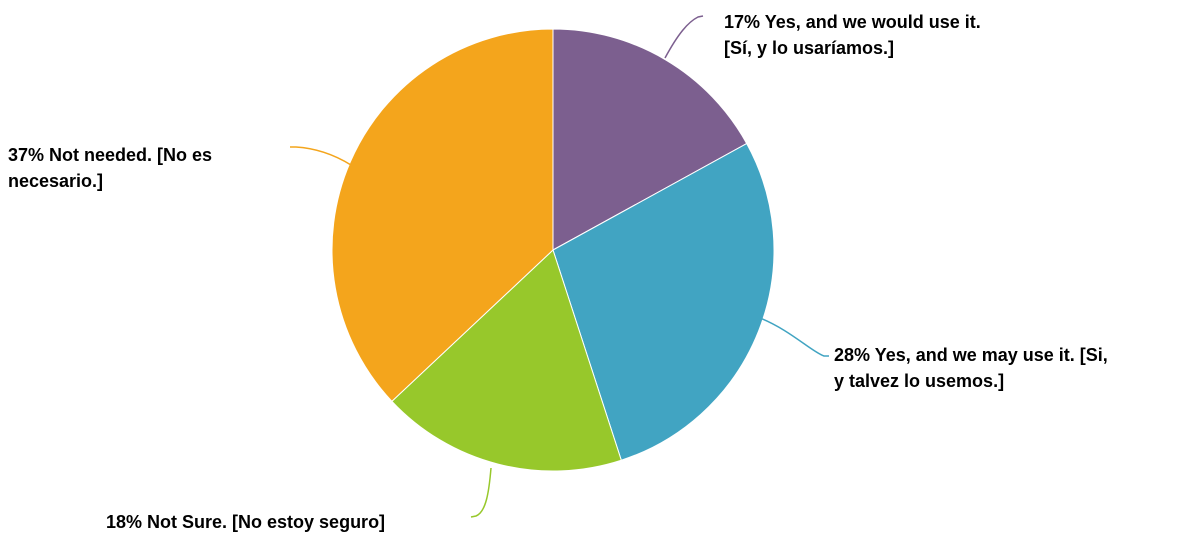 The height and width of the screenshot is (545, 1189). What do you see at coordinates (919, 381) in the screenshot?
I see `slice-label-line: y talvez lo usemos.]` at bounding box center [919, 381].